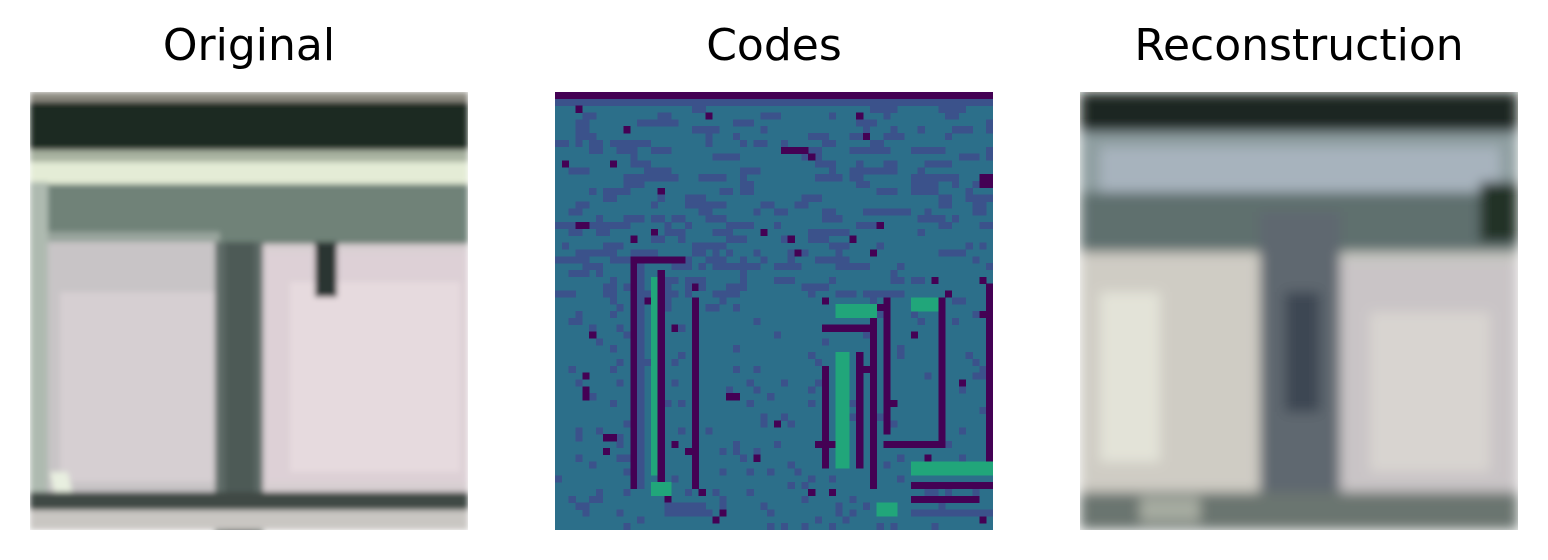 The image size is (1548, 560). Describe the element at coordinates (1299, 45) in the screenshot. I see `reconstruction-title: Reconstruction` at that location.